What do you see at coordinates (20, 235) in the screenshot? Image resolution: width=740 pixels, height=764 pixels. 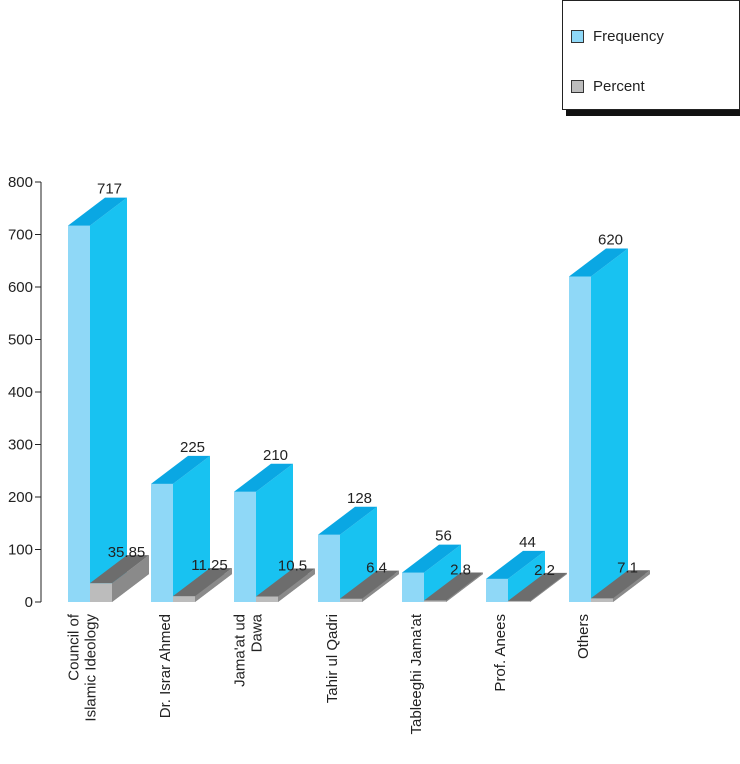 I see `y-tick-label: 700` at bounding box center [20, 235].